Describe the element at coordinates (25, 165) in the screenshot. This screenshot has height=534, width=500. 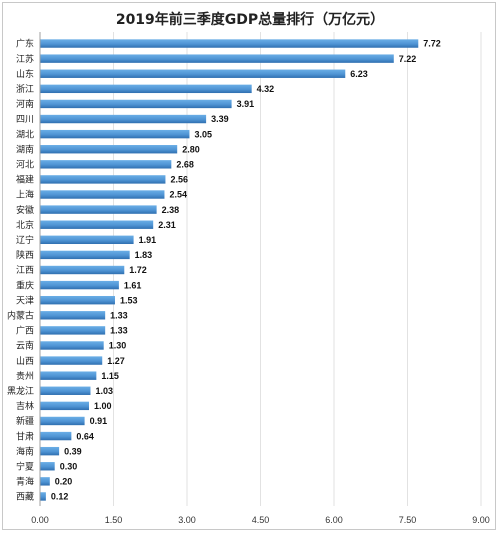
I see `category-label: 河北` at that location.